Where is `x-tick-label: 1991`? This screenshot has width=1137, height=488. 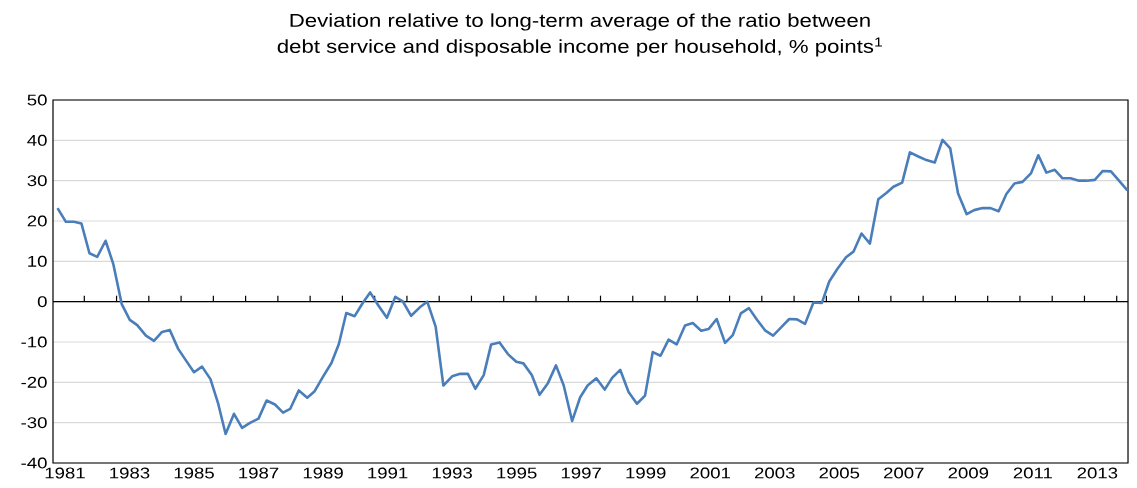
x-tick-label: 1991 is located at coordinates (388, 473).